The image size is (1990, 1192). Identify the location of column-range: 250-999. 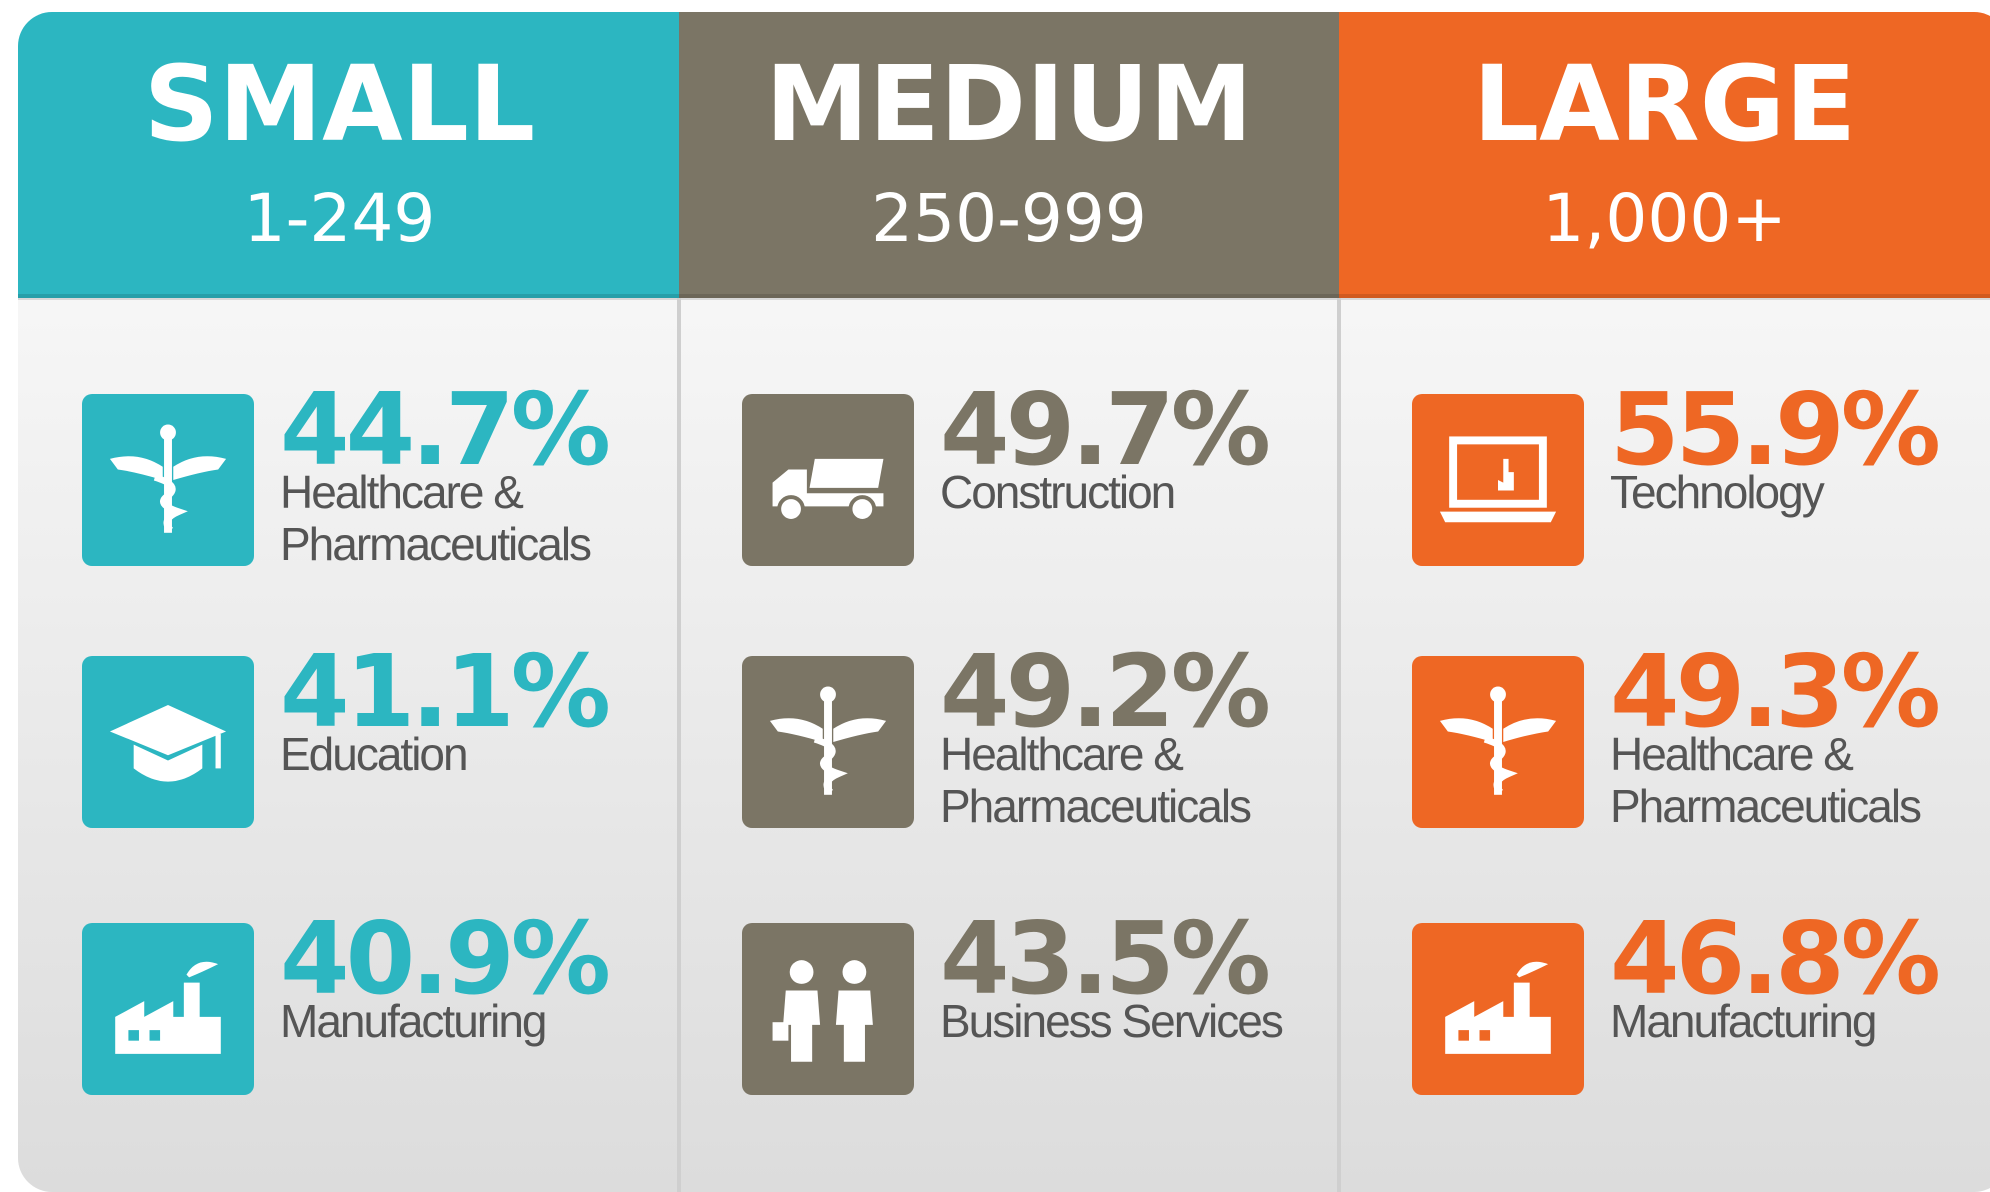
(1009, 218).